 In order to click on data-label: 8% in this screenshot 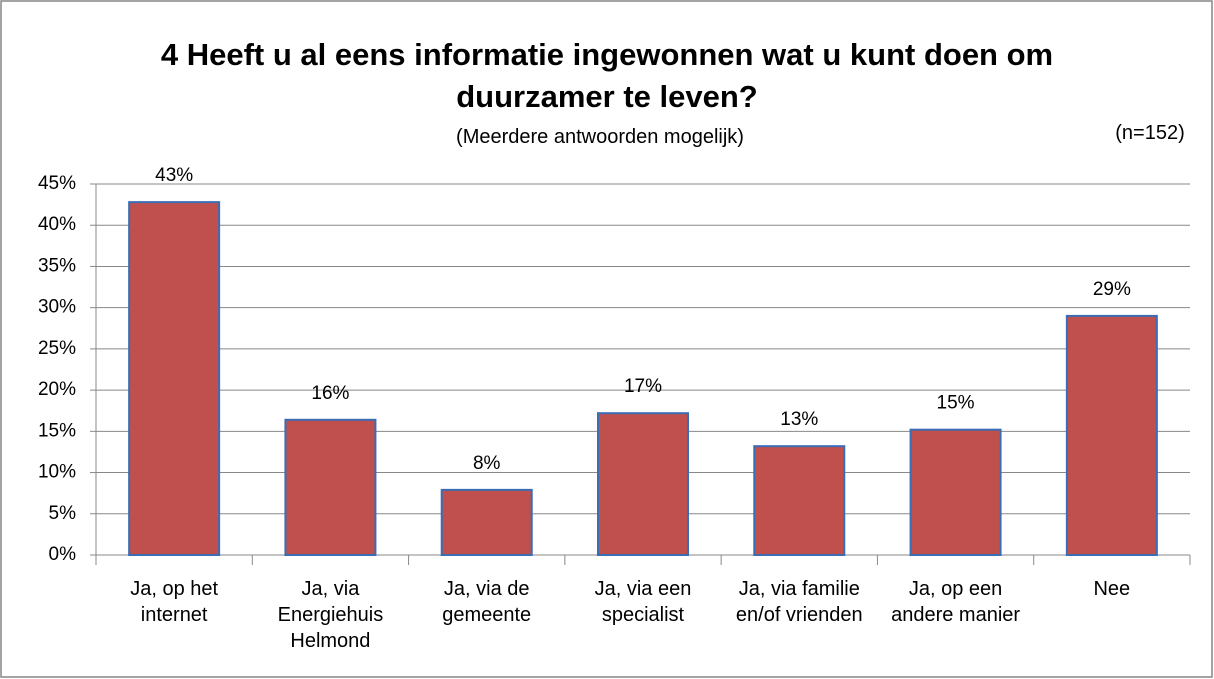, I will do `click(487, 463)`.